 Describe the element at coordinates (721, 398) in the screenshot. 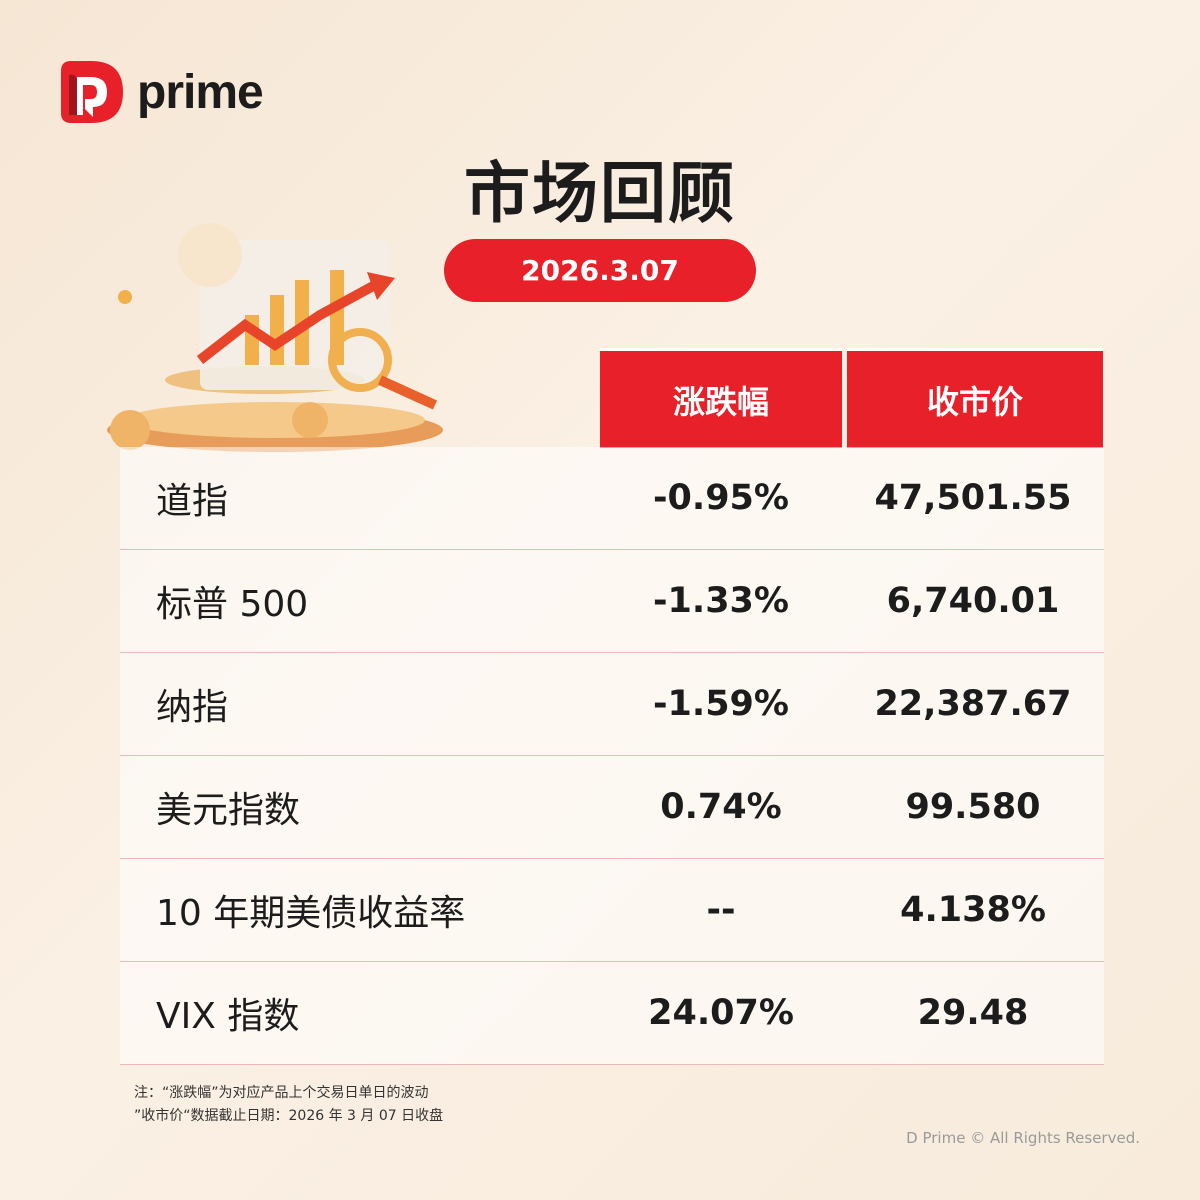

I see `header-change: 涨跌幅` at that location.